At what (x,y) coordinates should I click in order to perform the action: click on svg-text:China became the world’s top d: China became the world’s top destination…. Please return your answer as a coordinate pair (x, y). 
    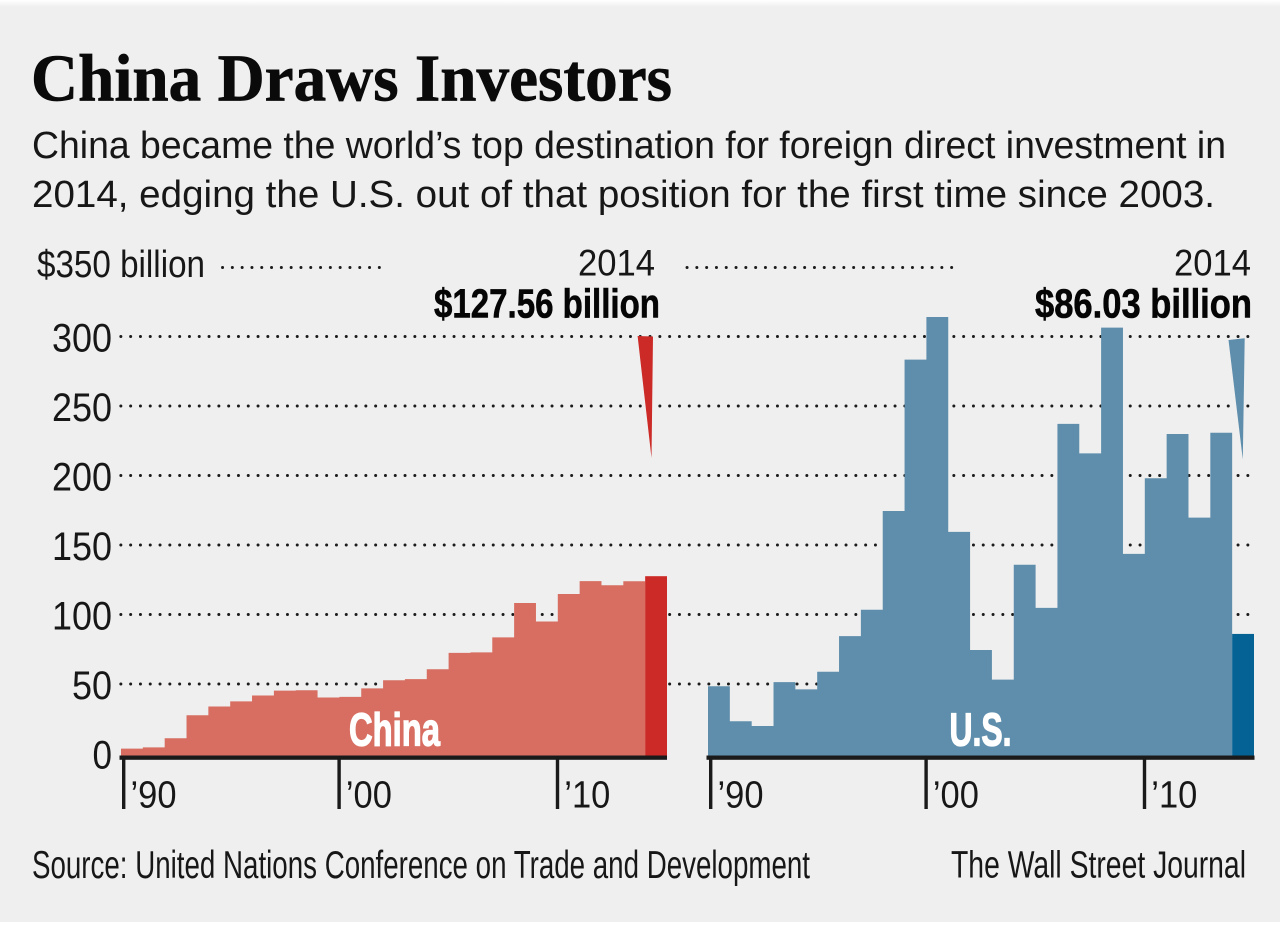
    Looking at the image, I should click on (629, 146).